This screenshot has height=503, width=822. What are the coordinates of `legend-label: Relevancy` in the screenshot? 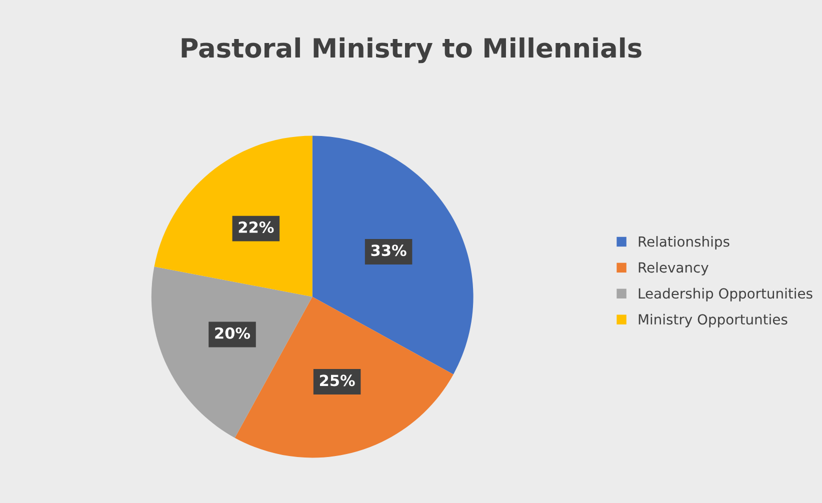 It's located at (673, 269).